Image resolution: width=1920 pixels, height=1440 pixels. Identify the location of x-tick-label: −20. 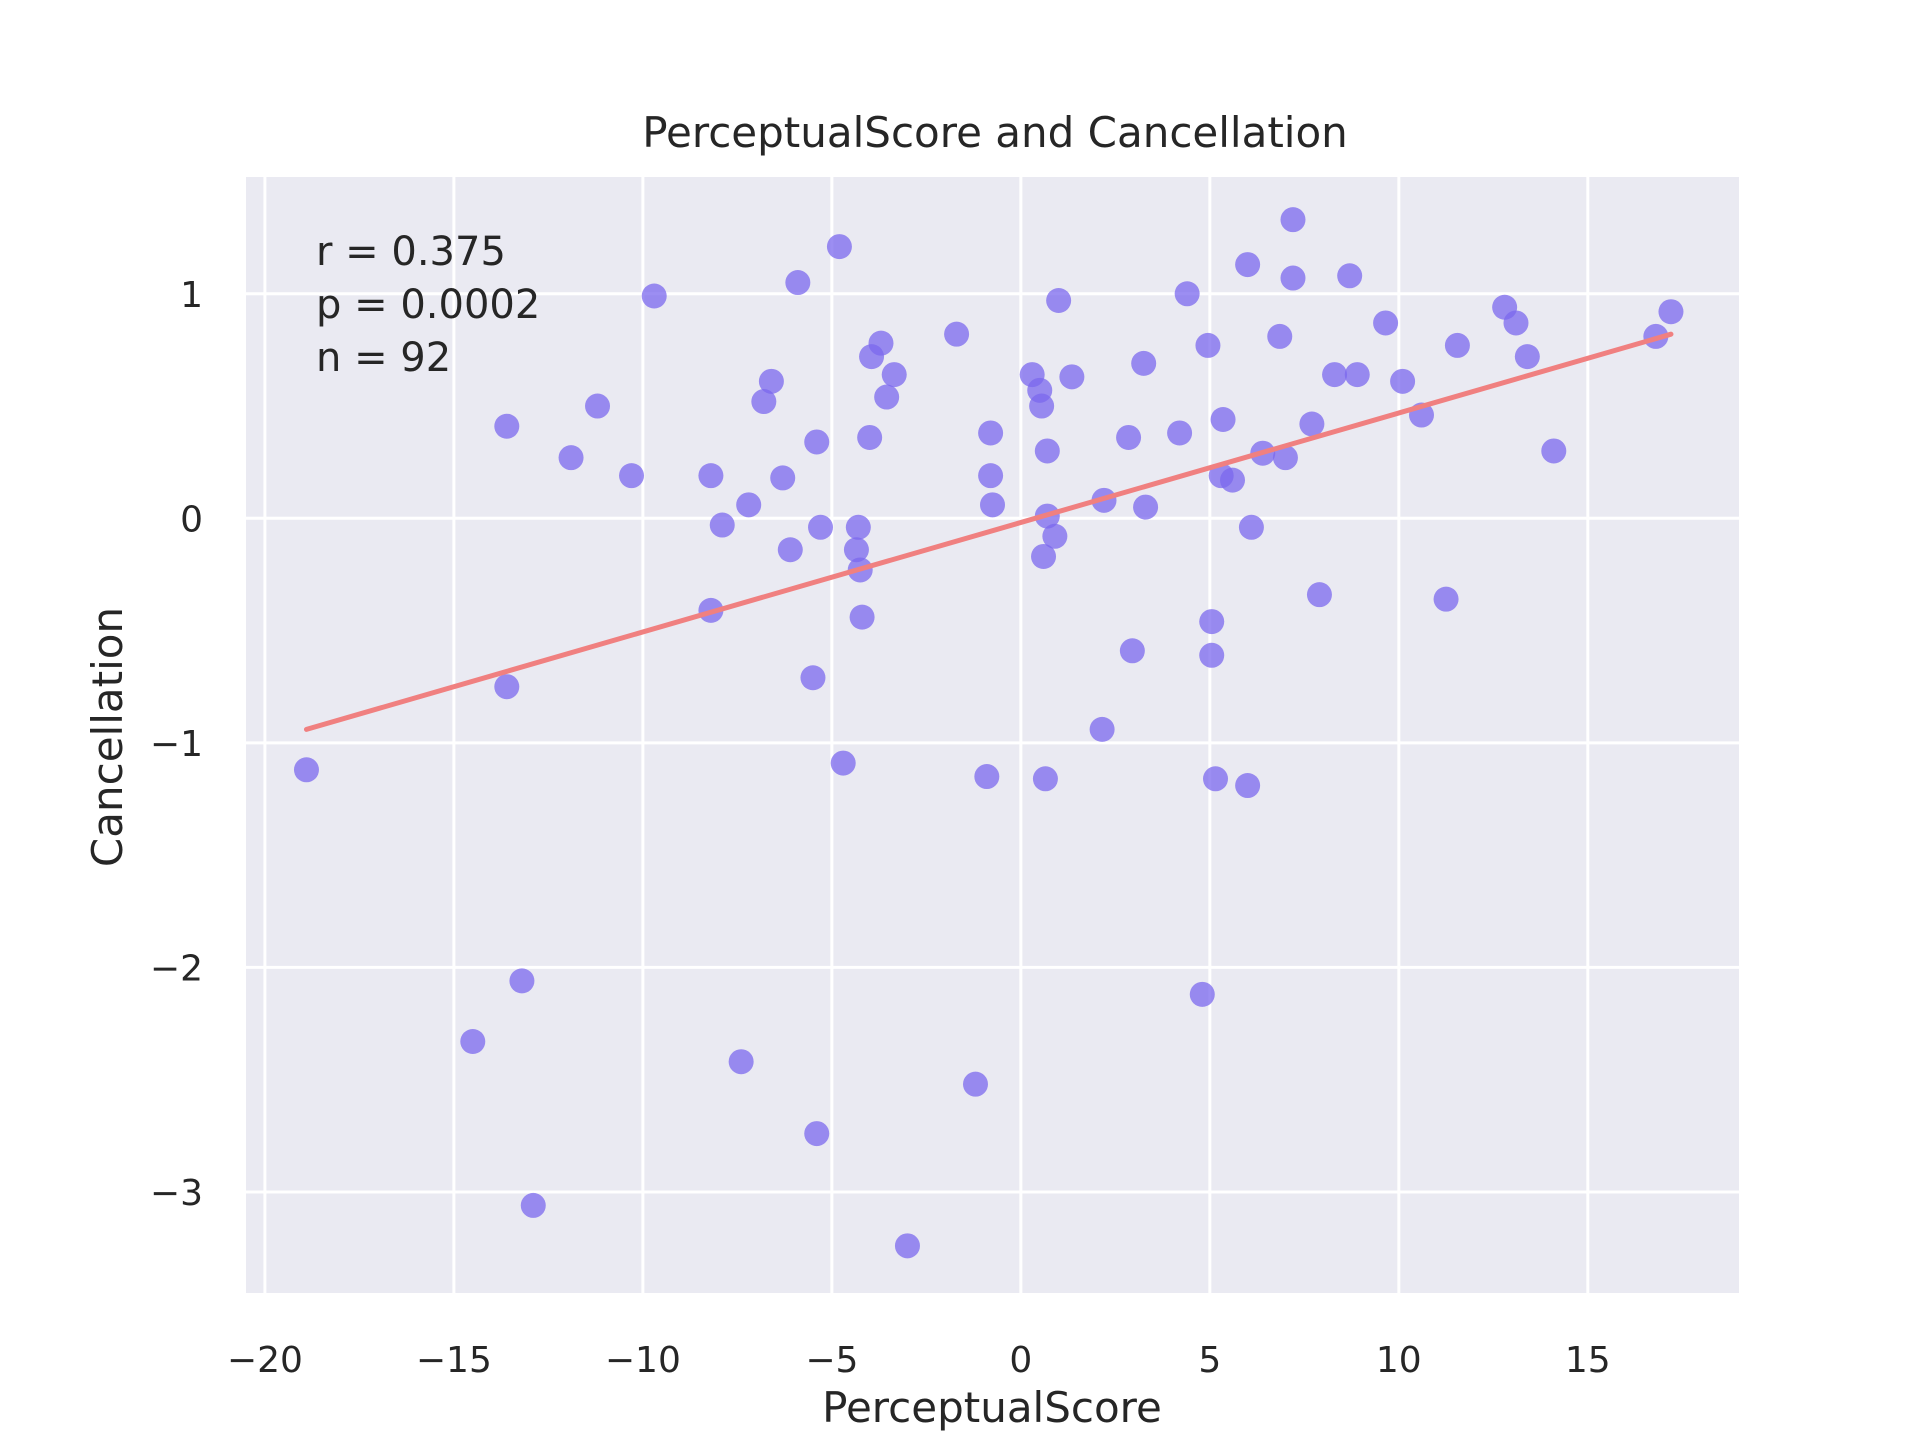
(265, 1360).